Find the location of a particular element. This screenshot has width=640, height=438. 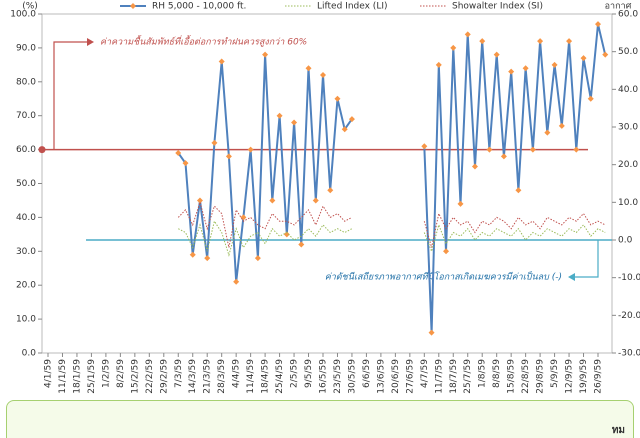

x-tick-label: 21/3/59 is located at coordinates (208, 376).